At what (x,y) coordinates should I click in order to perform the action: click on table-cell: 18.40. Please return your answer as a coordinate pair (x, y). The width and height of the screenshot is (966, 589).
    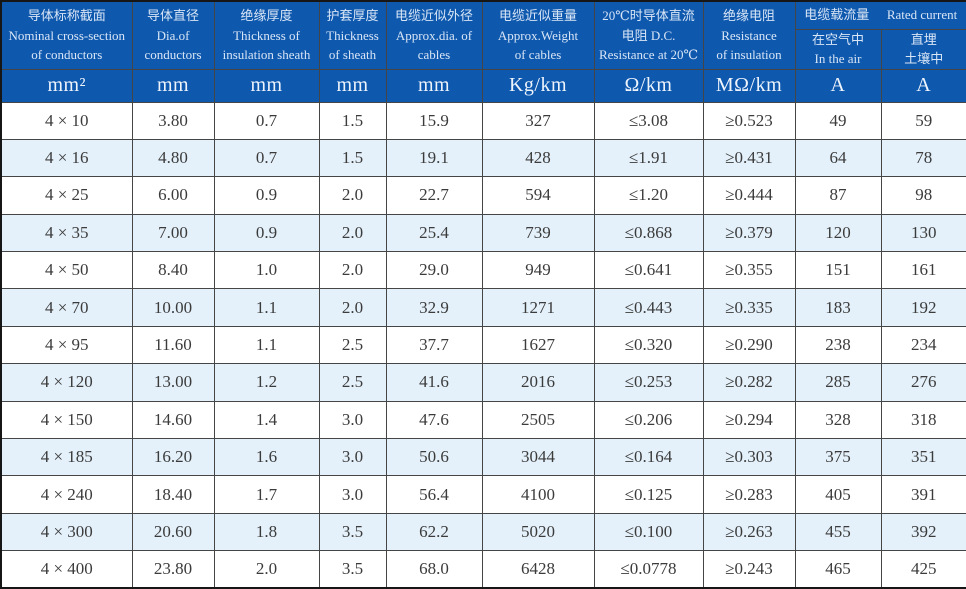
    Looking at the image, I should click on (173, 494).